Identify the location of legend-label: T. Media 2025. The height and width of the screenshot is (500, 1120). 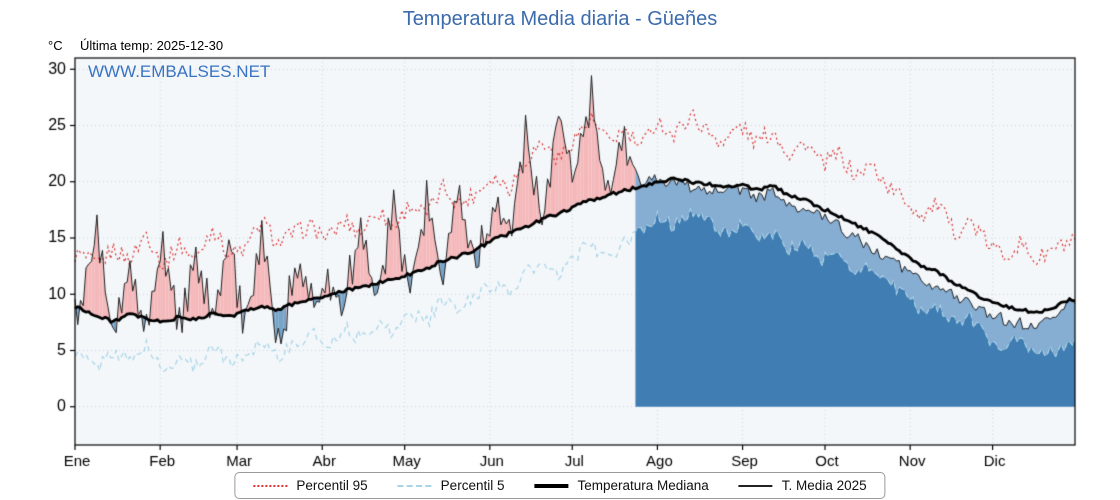
(824, 485).